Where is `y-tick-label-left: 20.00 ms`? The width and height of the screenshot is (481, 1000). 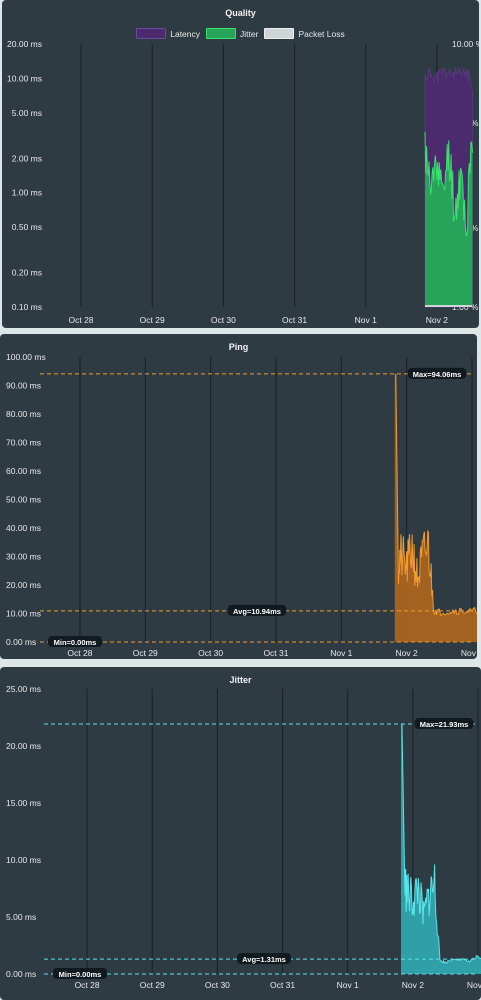
y-tick-label-left: 20.00 ms is located at coordinates (24, 44).